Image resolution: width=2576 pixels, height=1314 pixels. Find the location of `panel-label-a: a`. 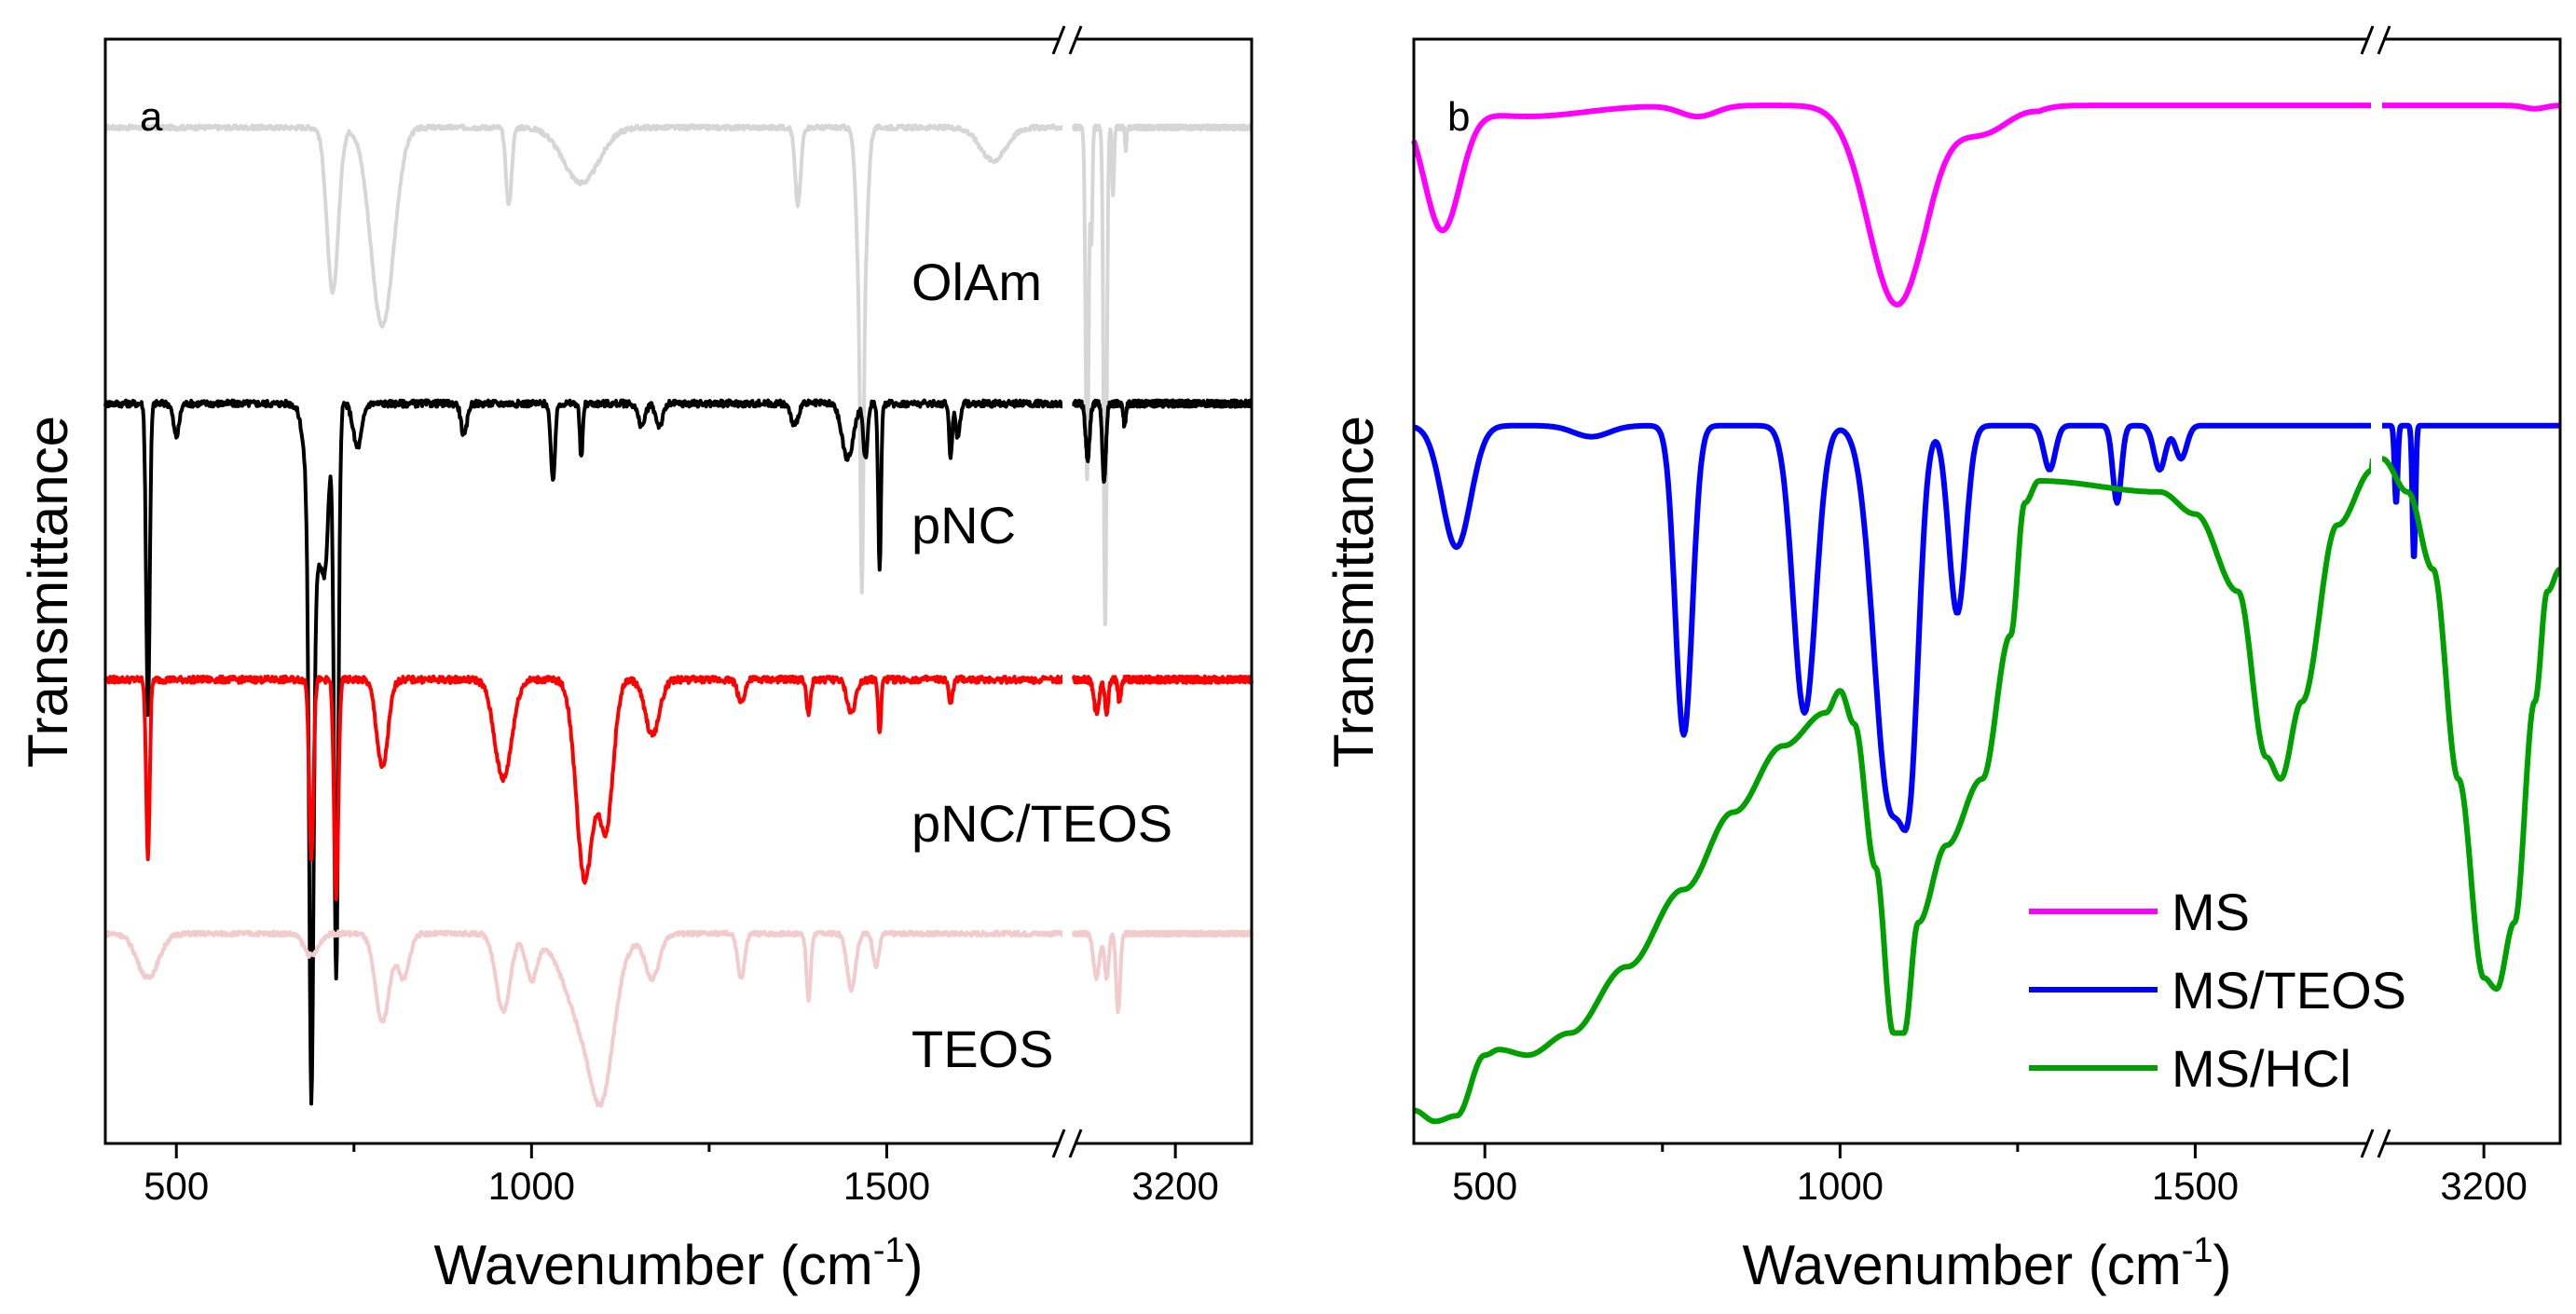

panel-label-a: a is located at coordinates (151, 117).